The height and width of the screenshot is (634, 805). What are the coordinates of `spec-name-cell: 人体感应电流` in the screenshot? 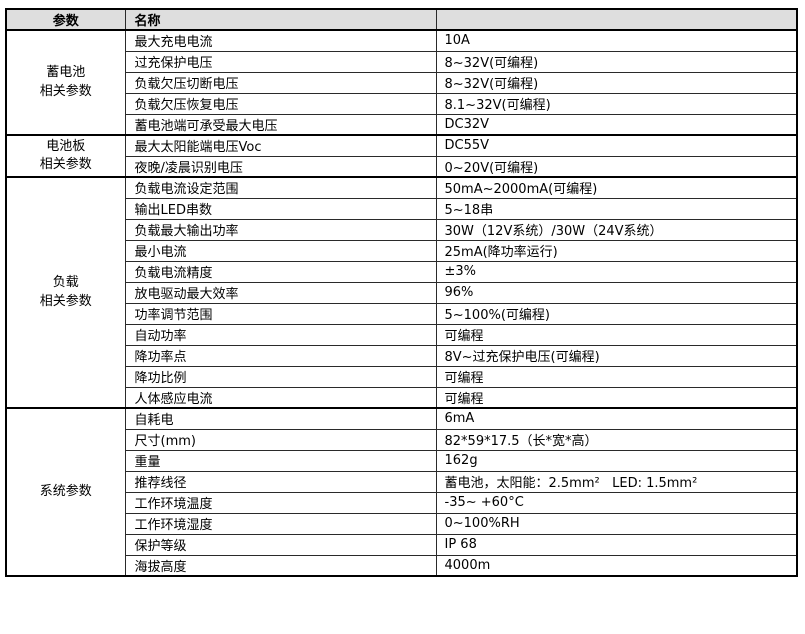 It's located at (280, 397).